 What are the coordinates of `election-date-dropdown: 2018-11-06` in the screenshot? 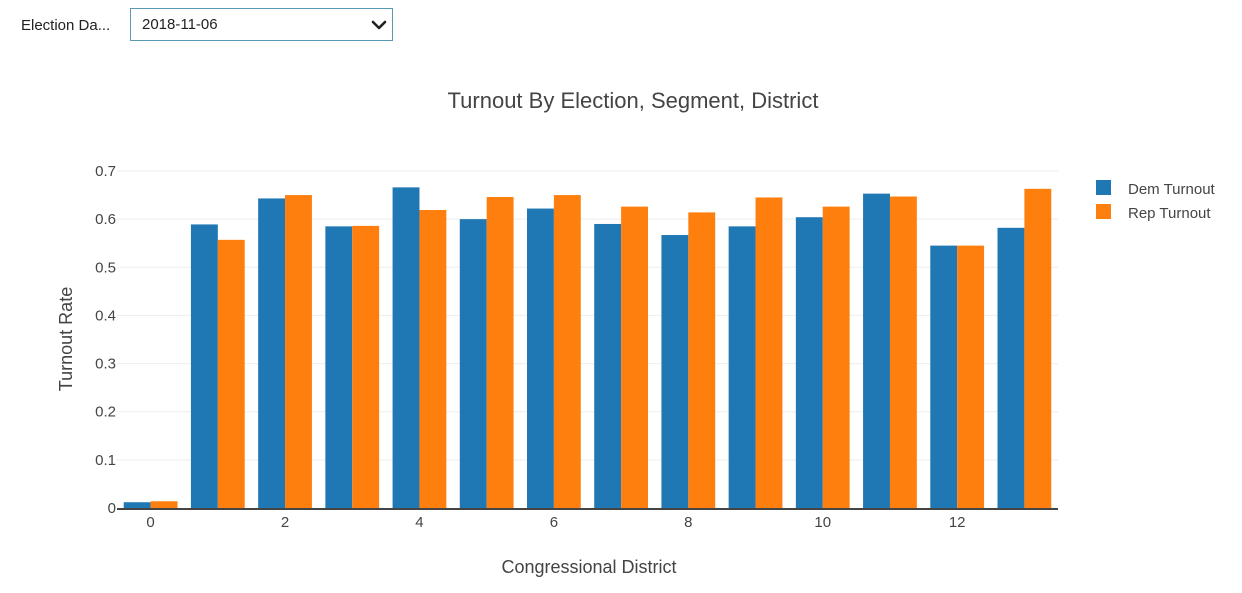 It's located at (261, 24).